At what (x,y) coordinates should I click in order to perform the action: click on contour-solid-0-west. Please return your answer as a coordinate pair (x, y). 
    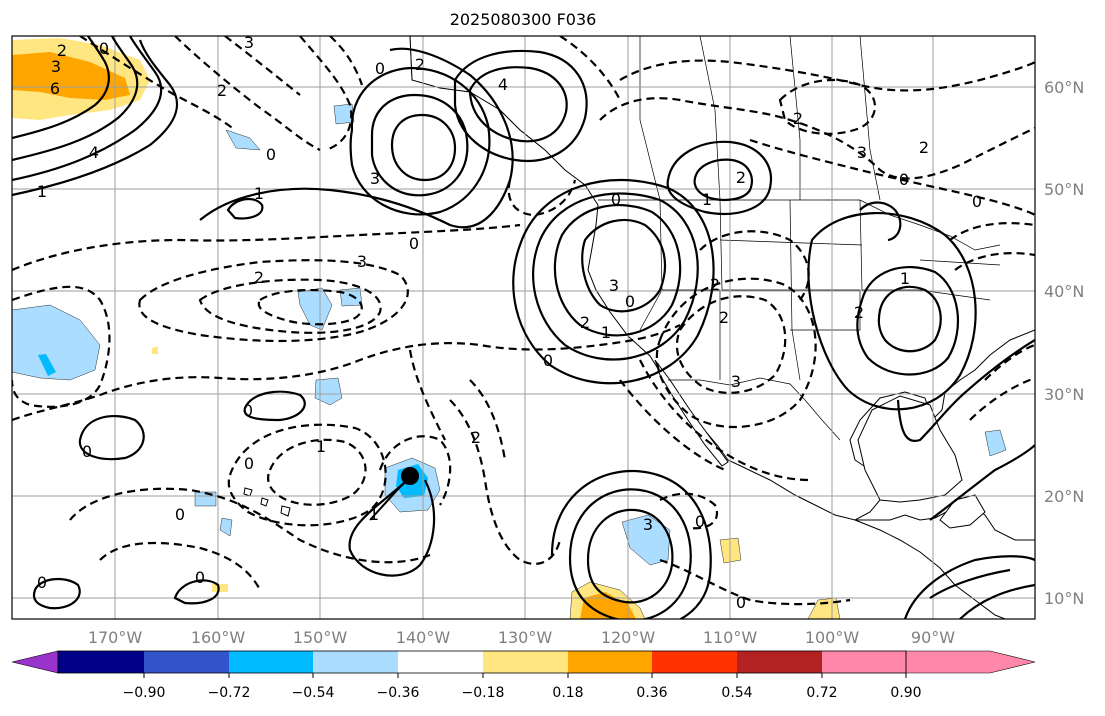
    Looking at the image, I should click on (111, 437).